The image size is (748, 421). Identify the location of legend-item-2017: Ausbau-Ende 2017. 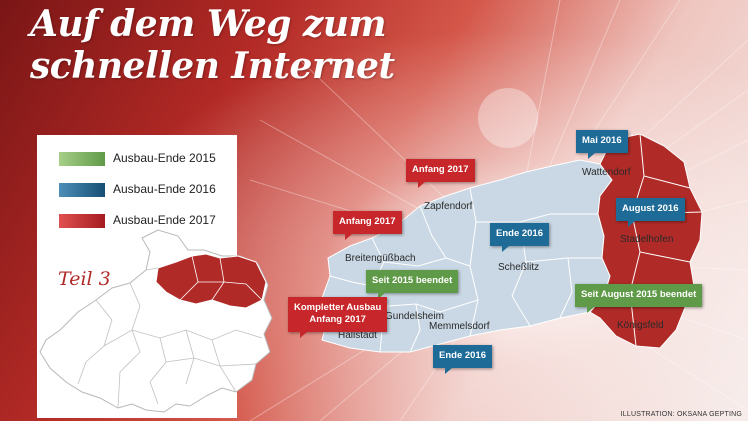
(146, 222).